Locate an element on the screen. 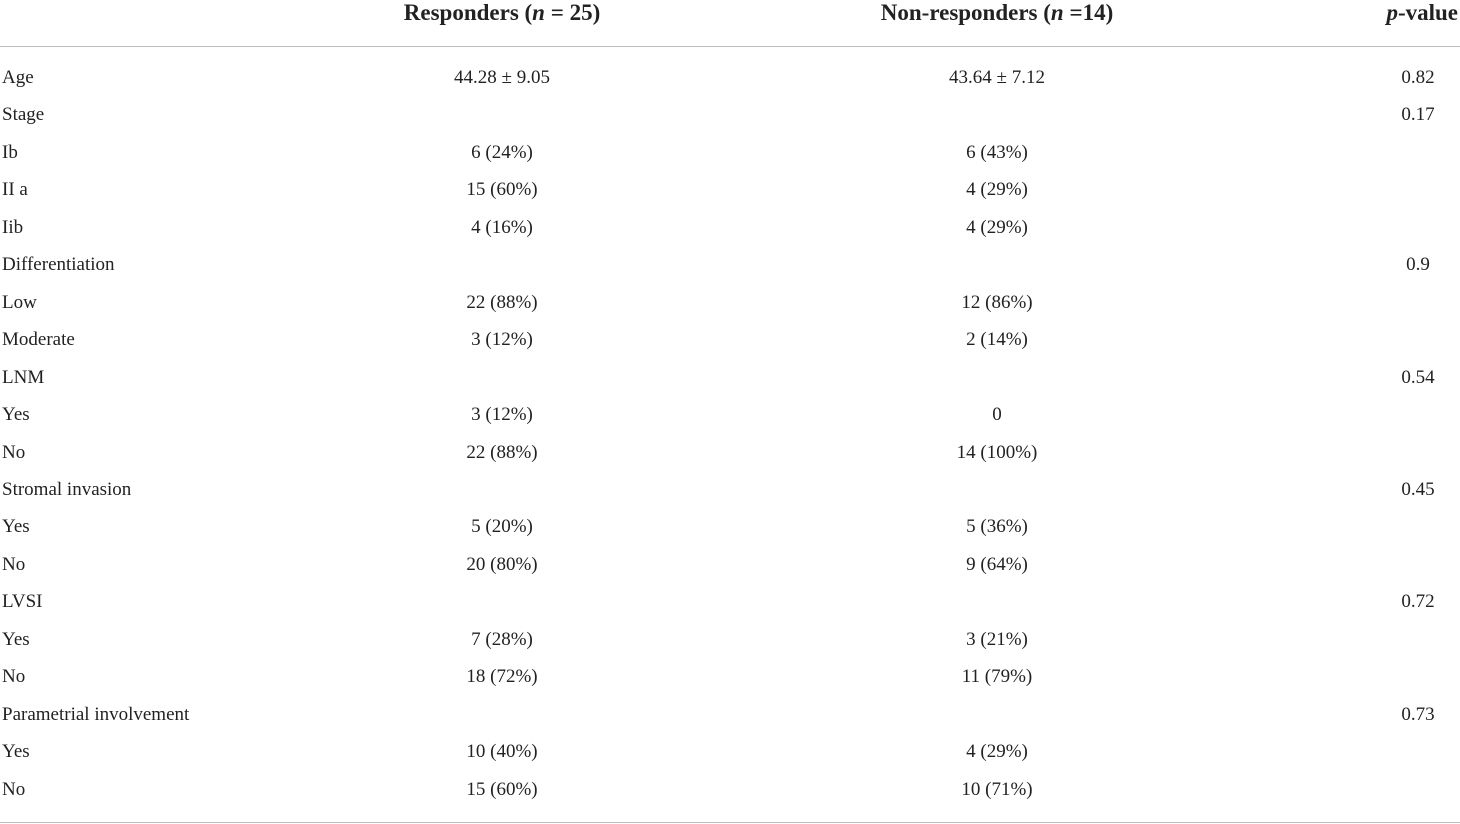  value-cell: 6 (24%) is located at coordinates (502, 152).